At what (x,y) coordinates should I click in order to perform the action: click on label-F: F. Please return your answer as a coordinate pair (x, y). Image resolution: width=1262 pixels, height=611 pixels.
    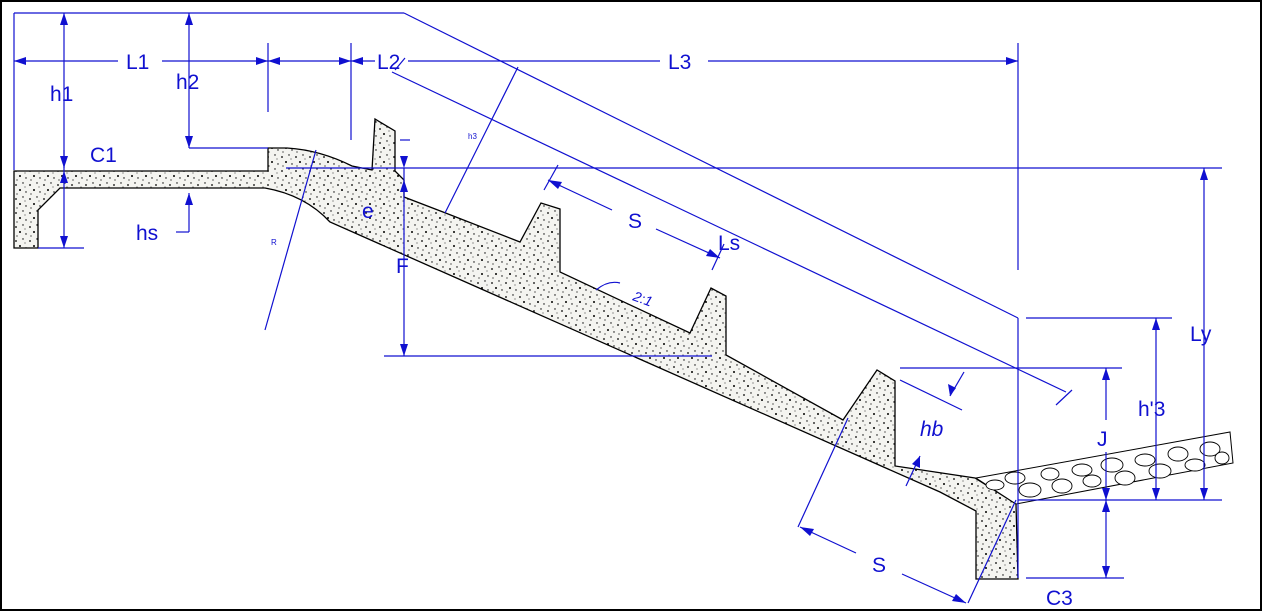
    Looking at the image, I should click on (402, 266).